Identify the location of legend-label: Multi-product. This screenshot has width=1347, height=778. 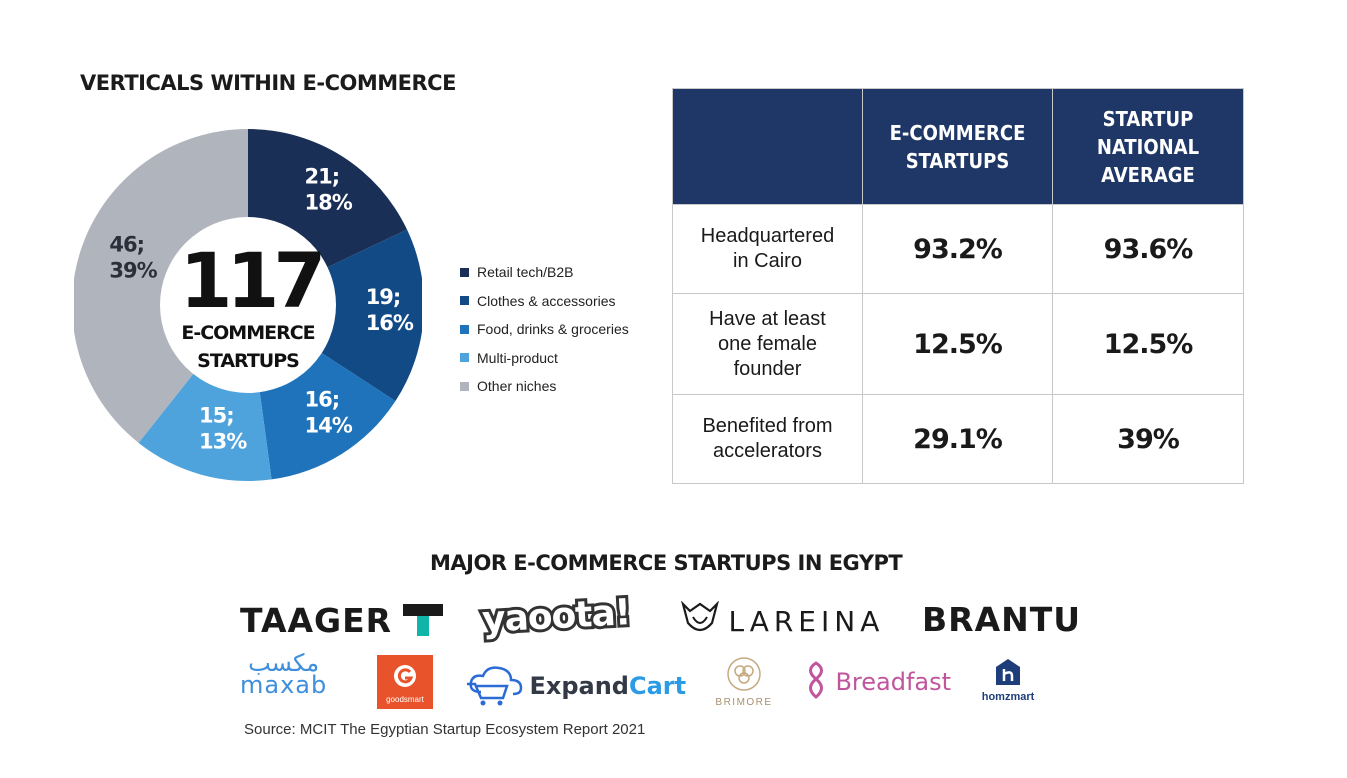
(517, 357).